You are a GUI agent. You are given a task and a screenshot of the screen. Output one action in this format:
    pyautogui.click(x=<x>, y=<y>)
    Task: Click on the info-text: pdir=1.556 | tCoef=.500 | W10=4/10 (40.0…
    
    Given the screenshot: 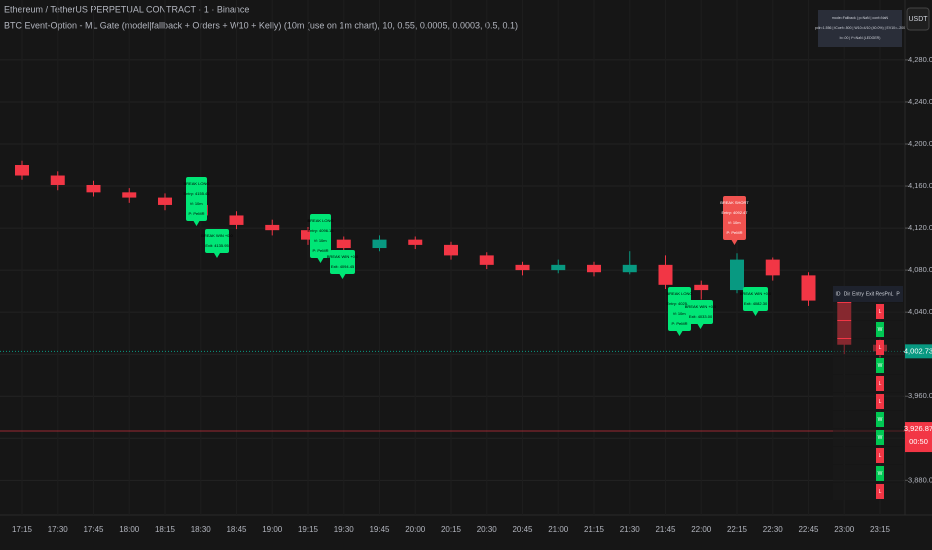 What is the action you would take?
    pyautogui.click(x=860, y=28)
    